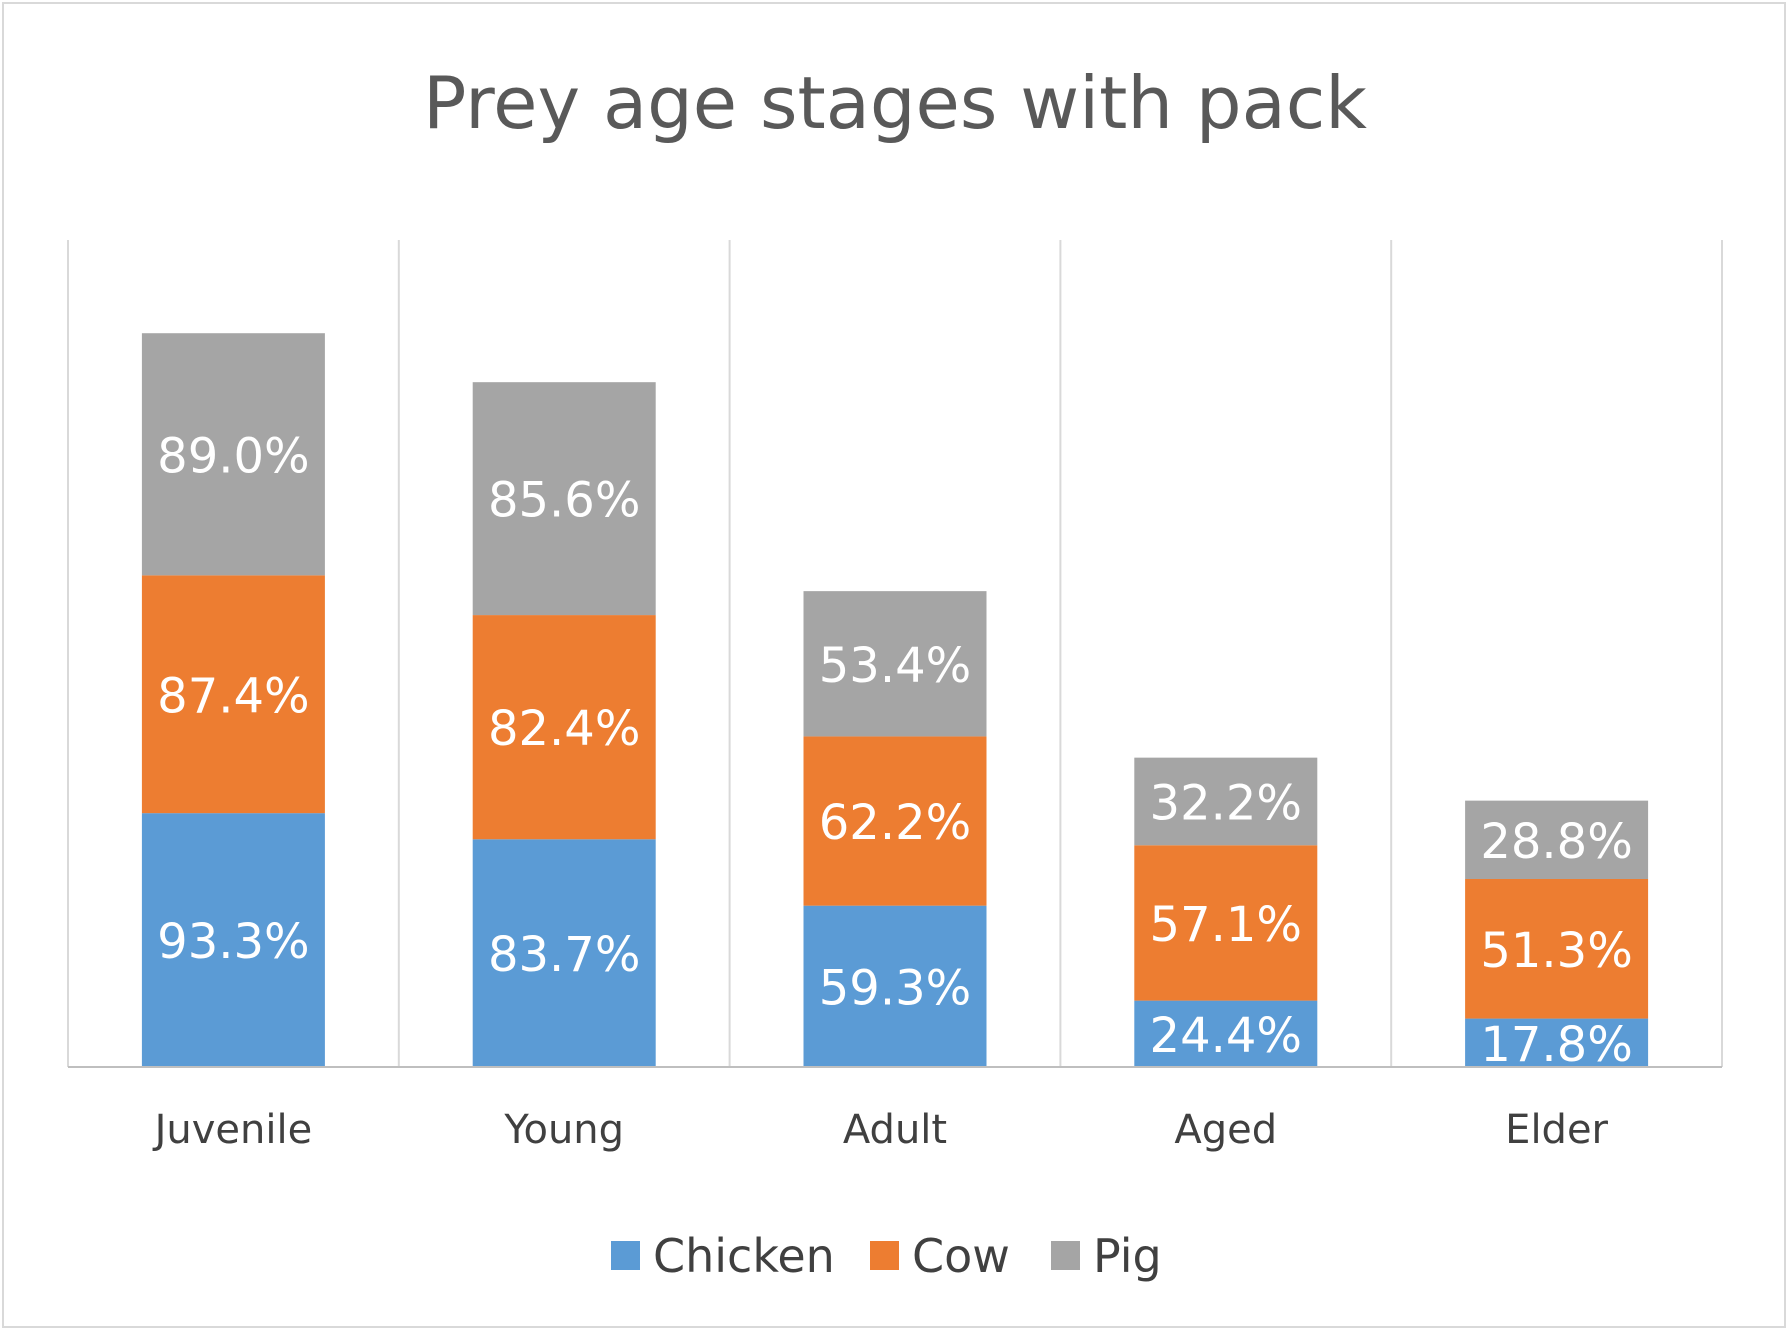  I want to click on bar-pig-young, so click(564, 499).